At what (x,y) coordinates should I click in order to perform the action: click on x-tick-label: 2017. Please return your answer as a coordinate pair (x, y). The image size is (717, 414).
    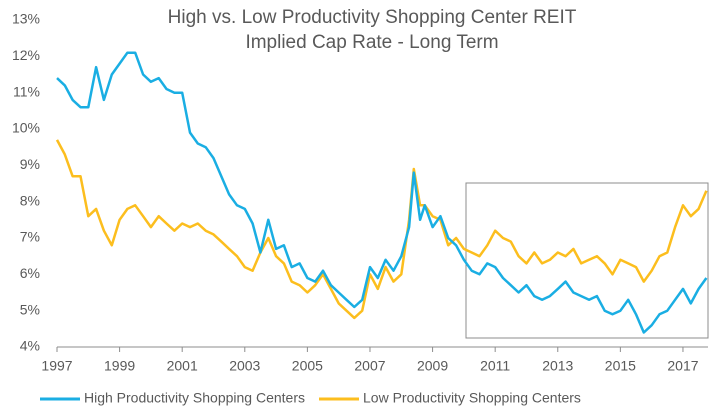
    Looking at the image, I should click on (682, 366).